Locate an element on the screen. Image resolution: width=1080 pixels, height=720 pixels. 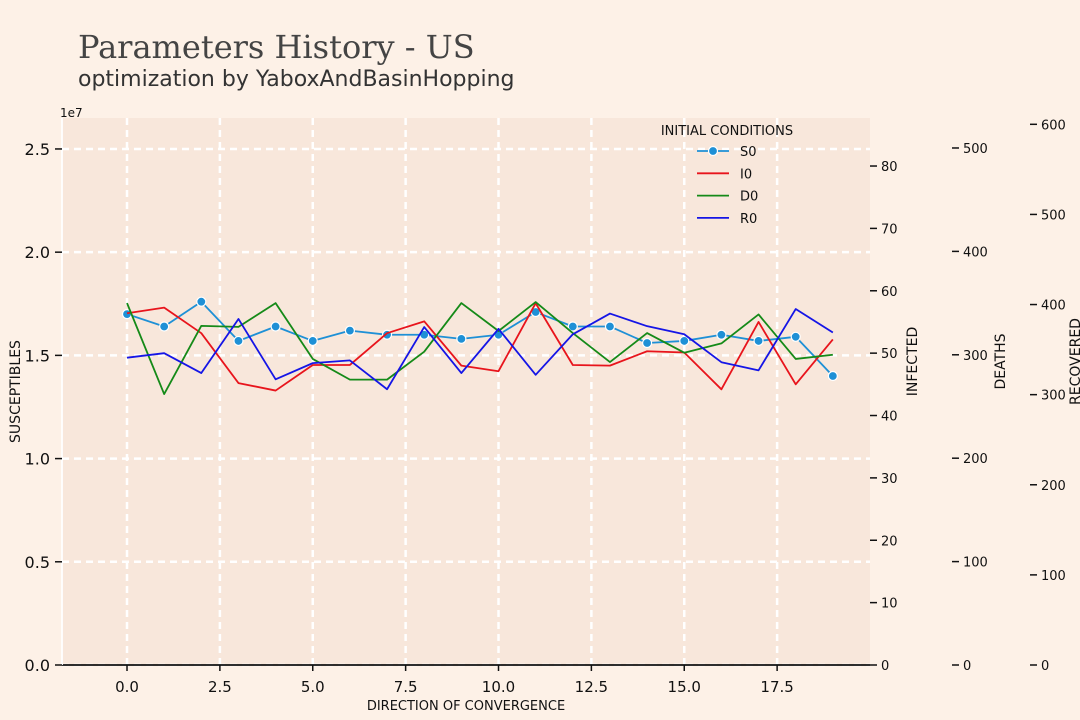
series-line-s0 is located at coordinates (480, 338).